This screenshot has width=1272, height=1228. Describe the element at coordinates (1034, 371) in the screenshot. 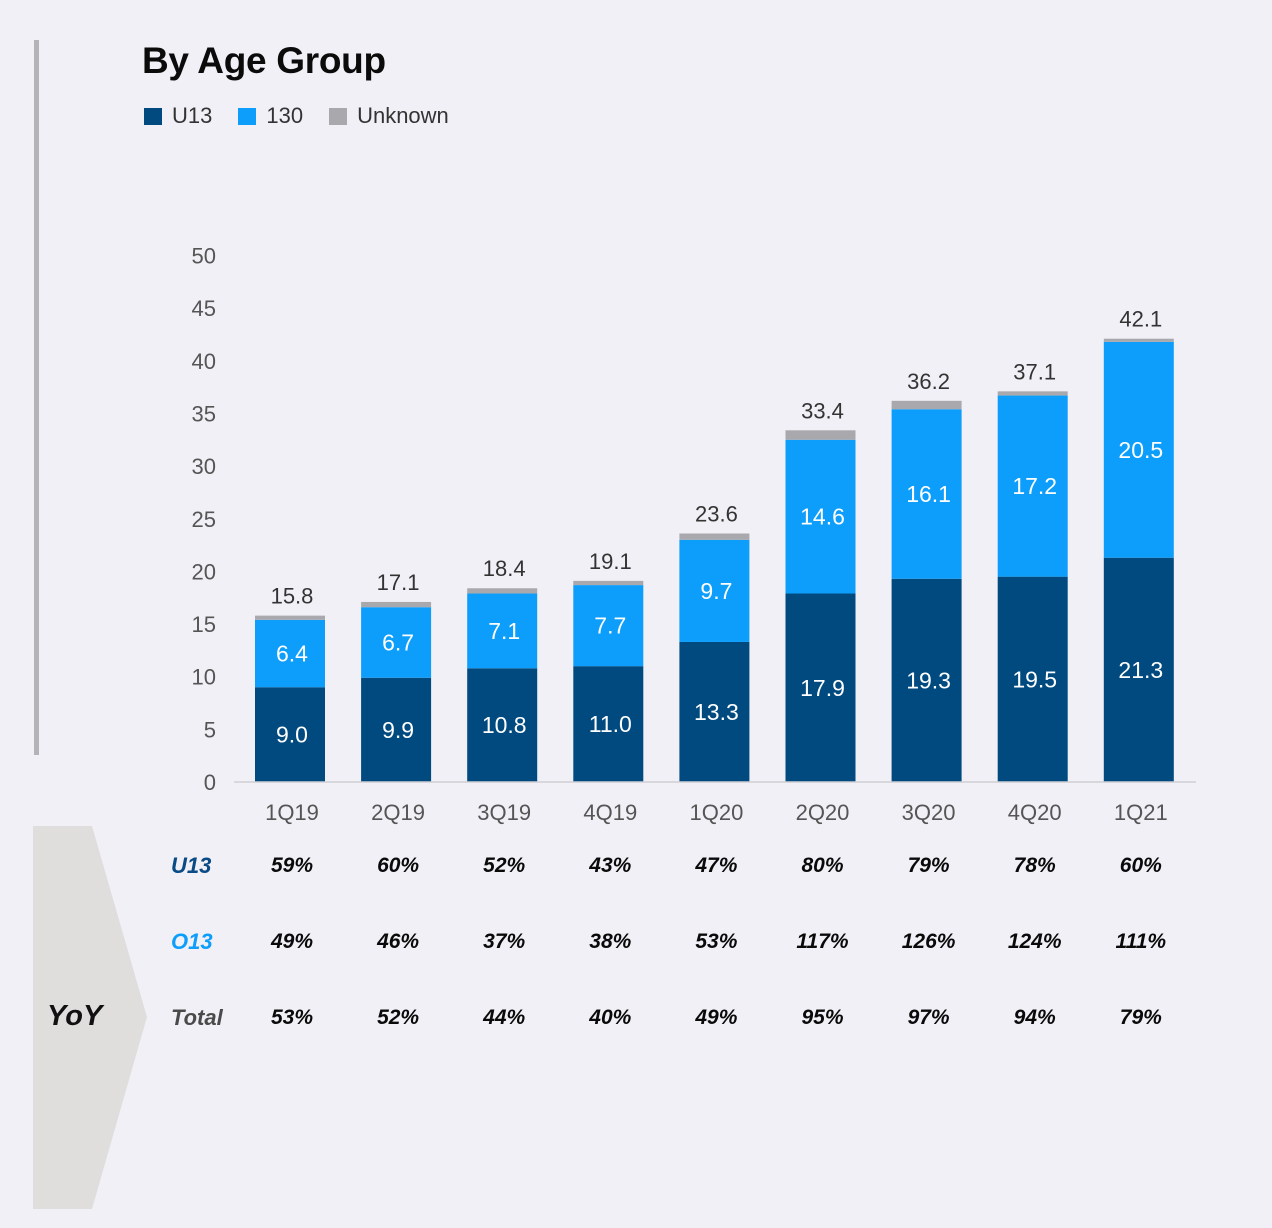

I see `bar-total-label: 37.1` at that location.